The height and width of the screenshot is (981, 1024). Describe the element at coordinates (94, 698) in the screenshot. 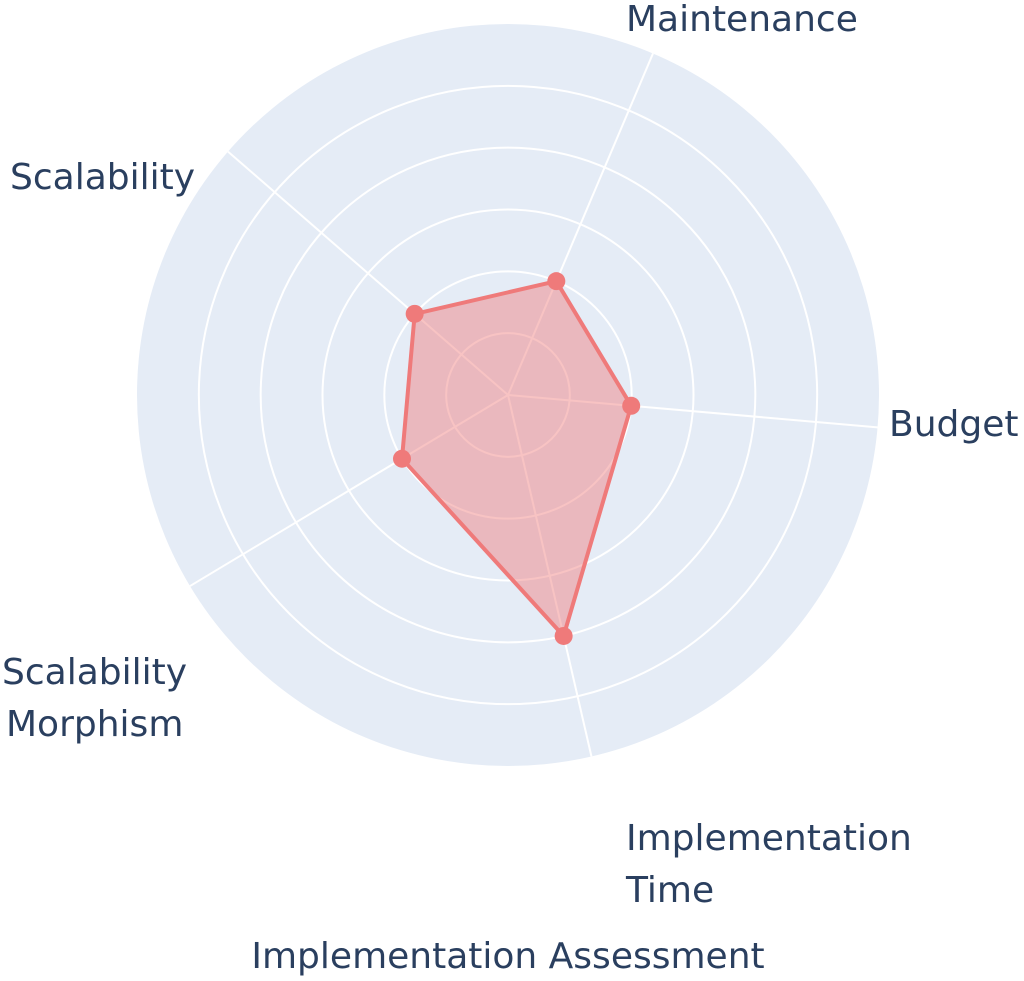

I see `axis-label: Scalability Morphism` at that location.